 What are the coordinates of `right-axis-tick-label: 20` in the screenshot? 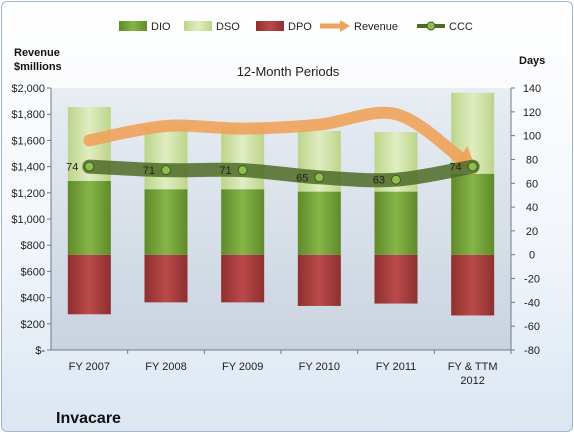 It's located at (532, 232).